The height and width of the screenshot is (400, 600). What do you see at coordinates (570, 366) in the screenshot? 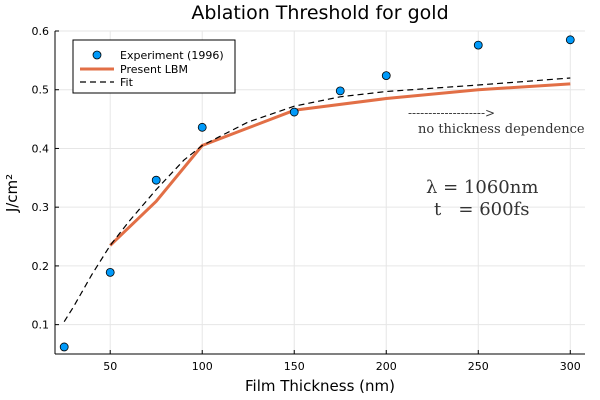
I see `x-tick-label: 300` at bounding box center [570, 366].